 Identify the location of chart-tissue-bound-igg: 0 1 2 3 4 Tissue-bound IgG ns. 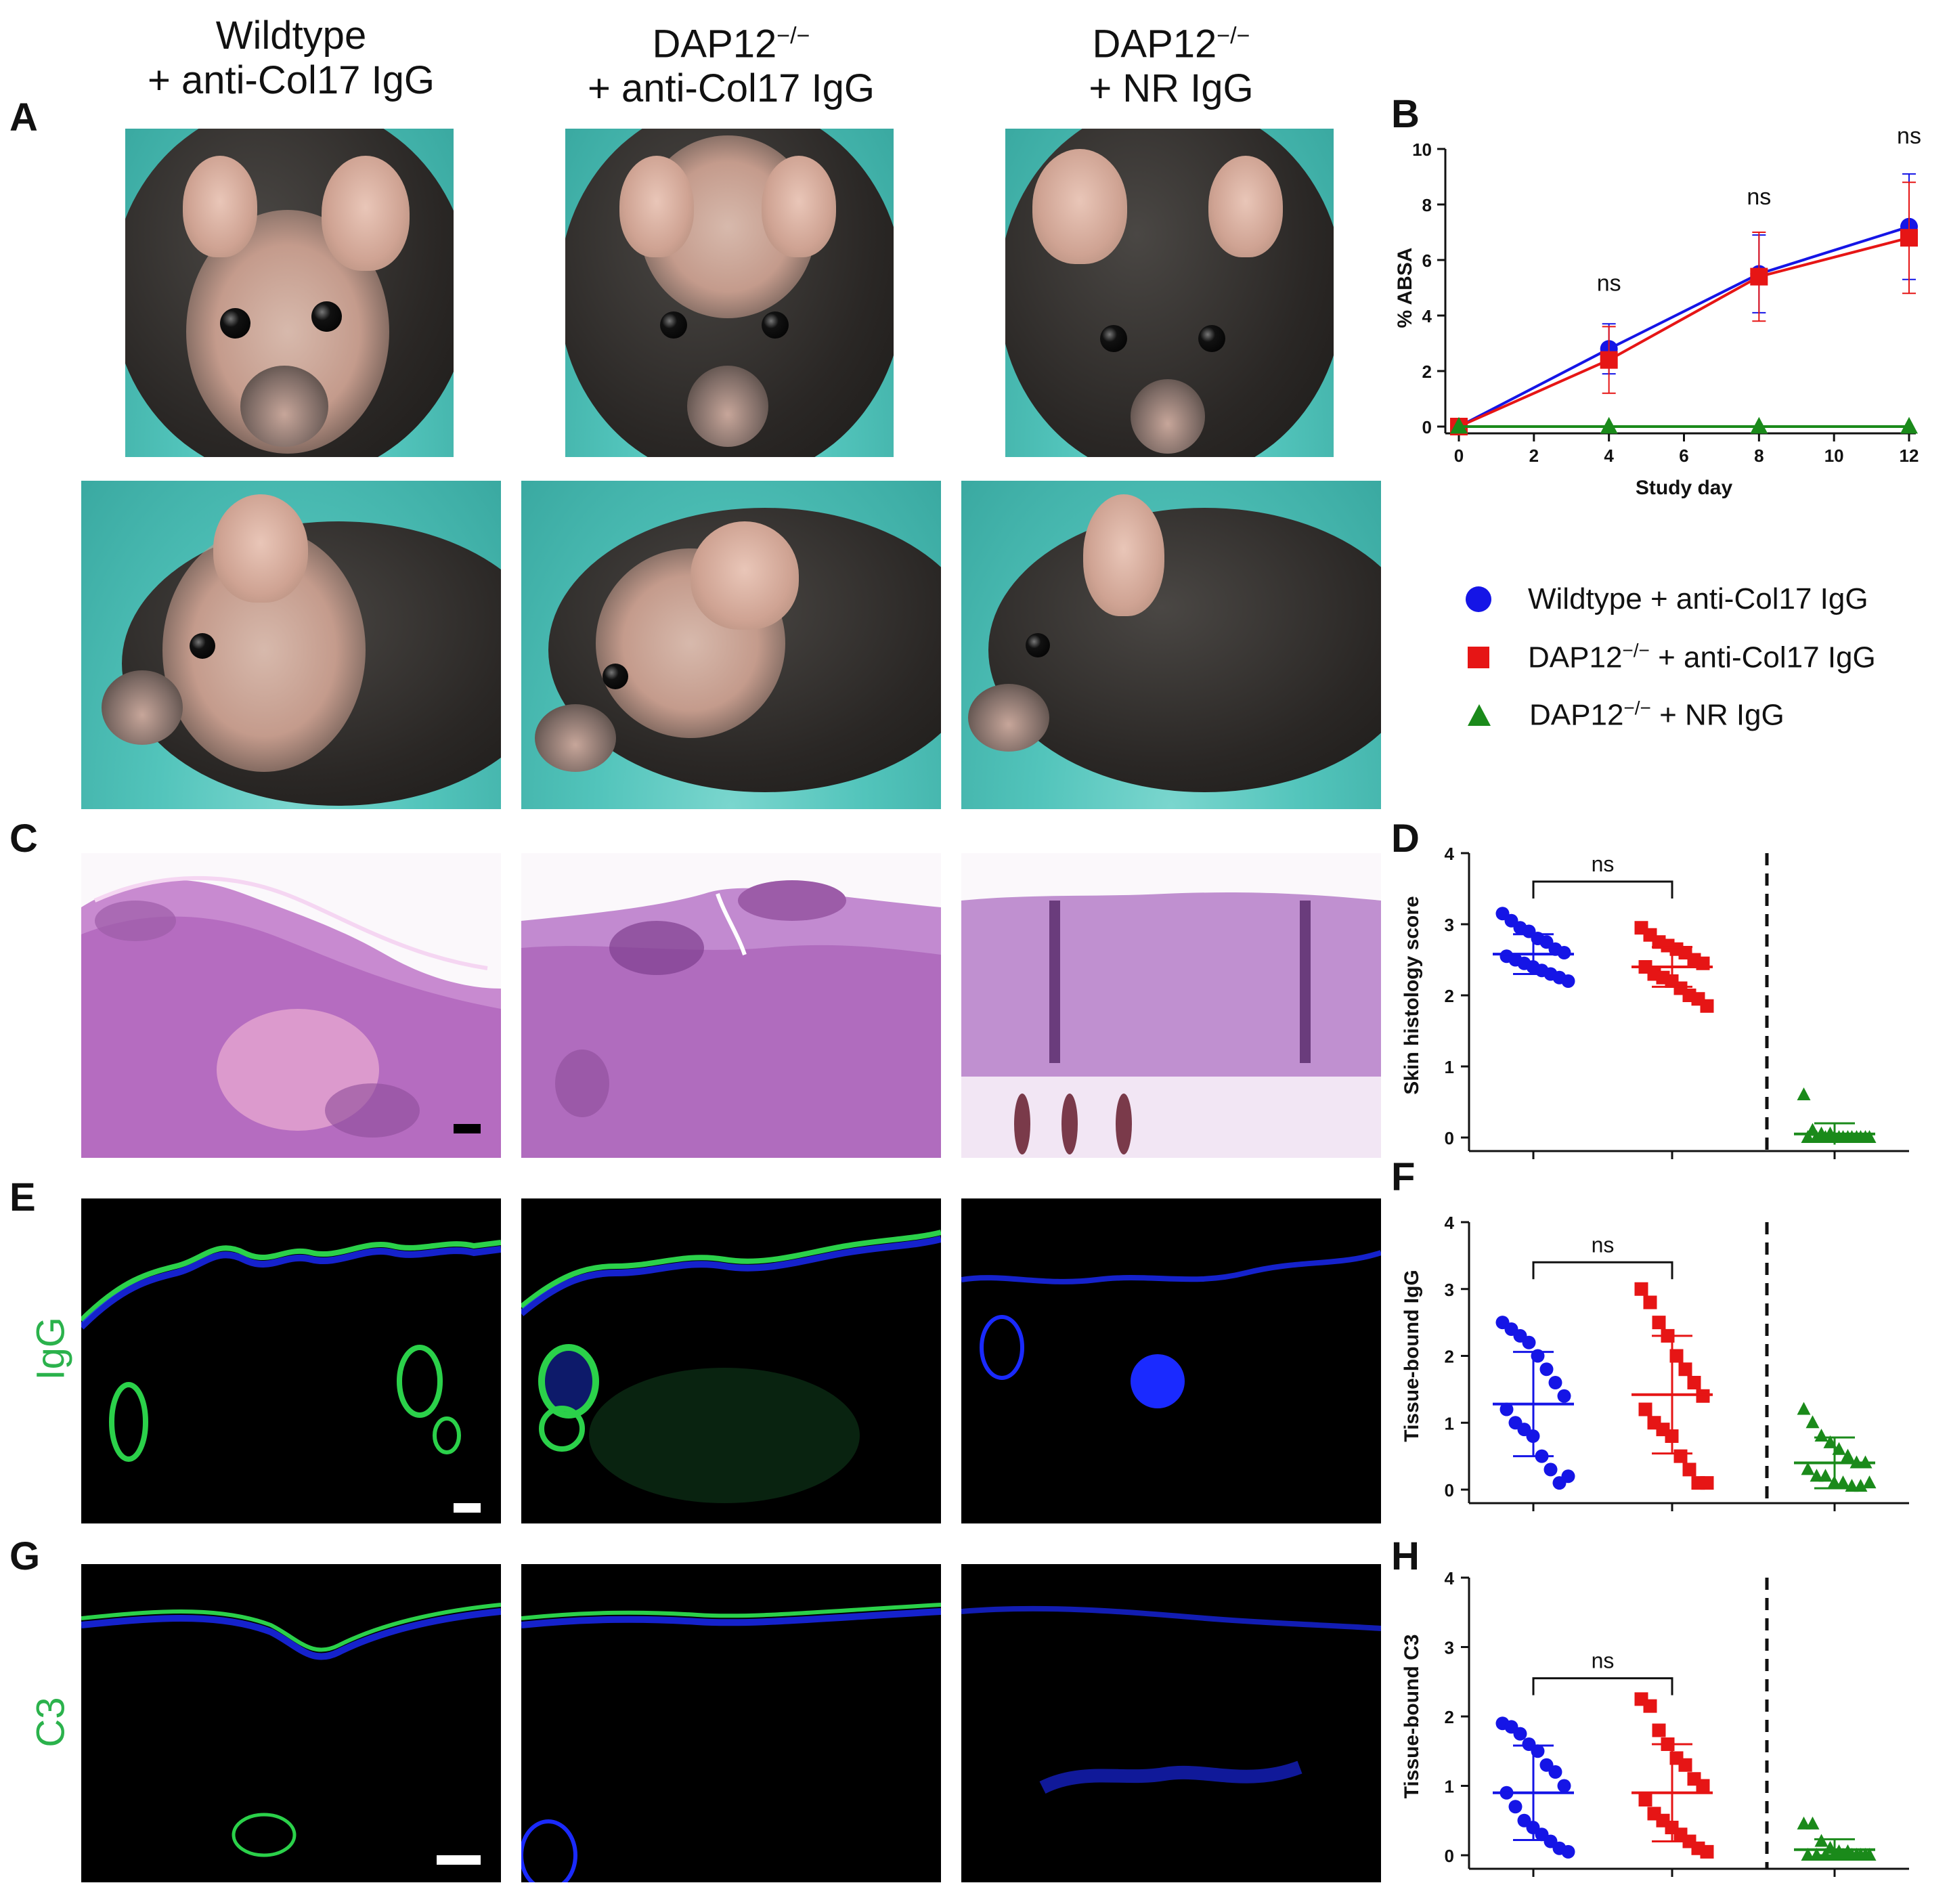
(1655, 1362).